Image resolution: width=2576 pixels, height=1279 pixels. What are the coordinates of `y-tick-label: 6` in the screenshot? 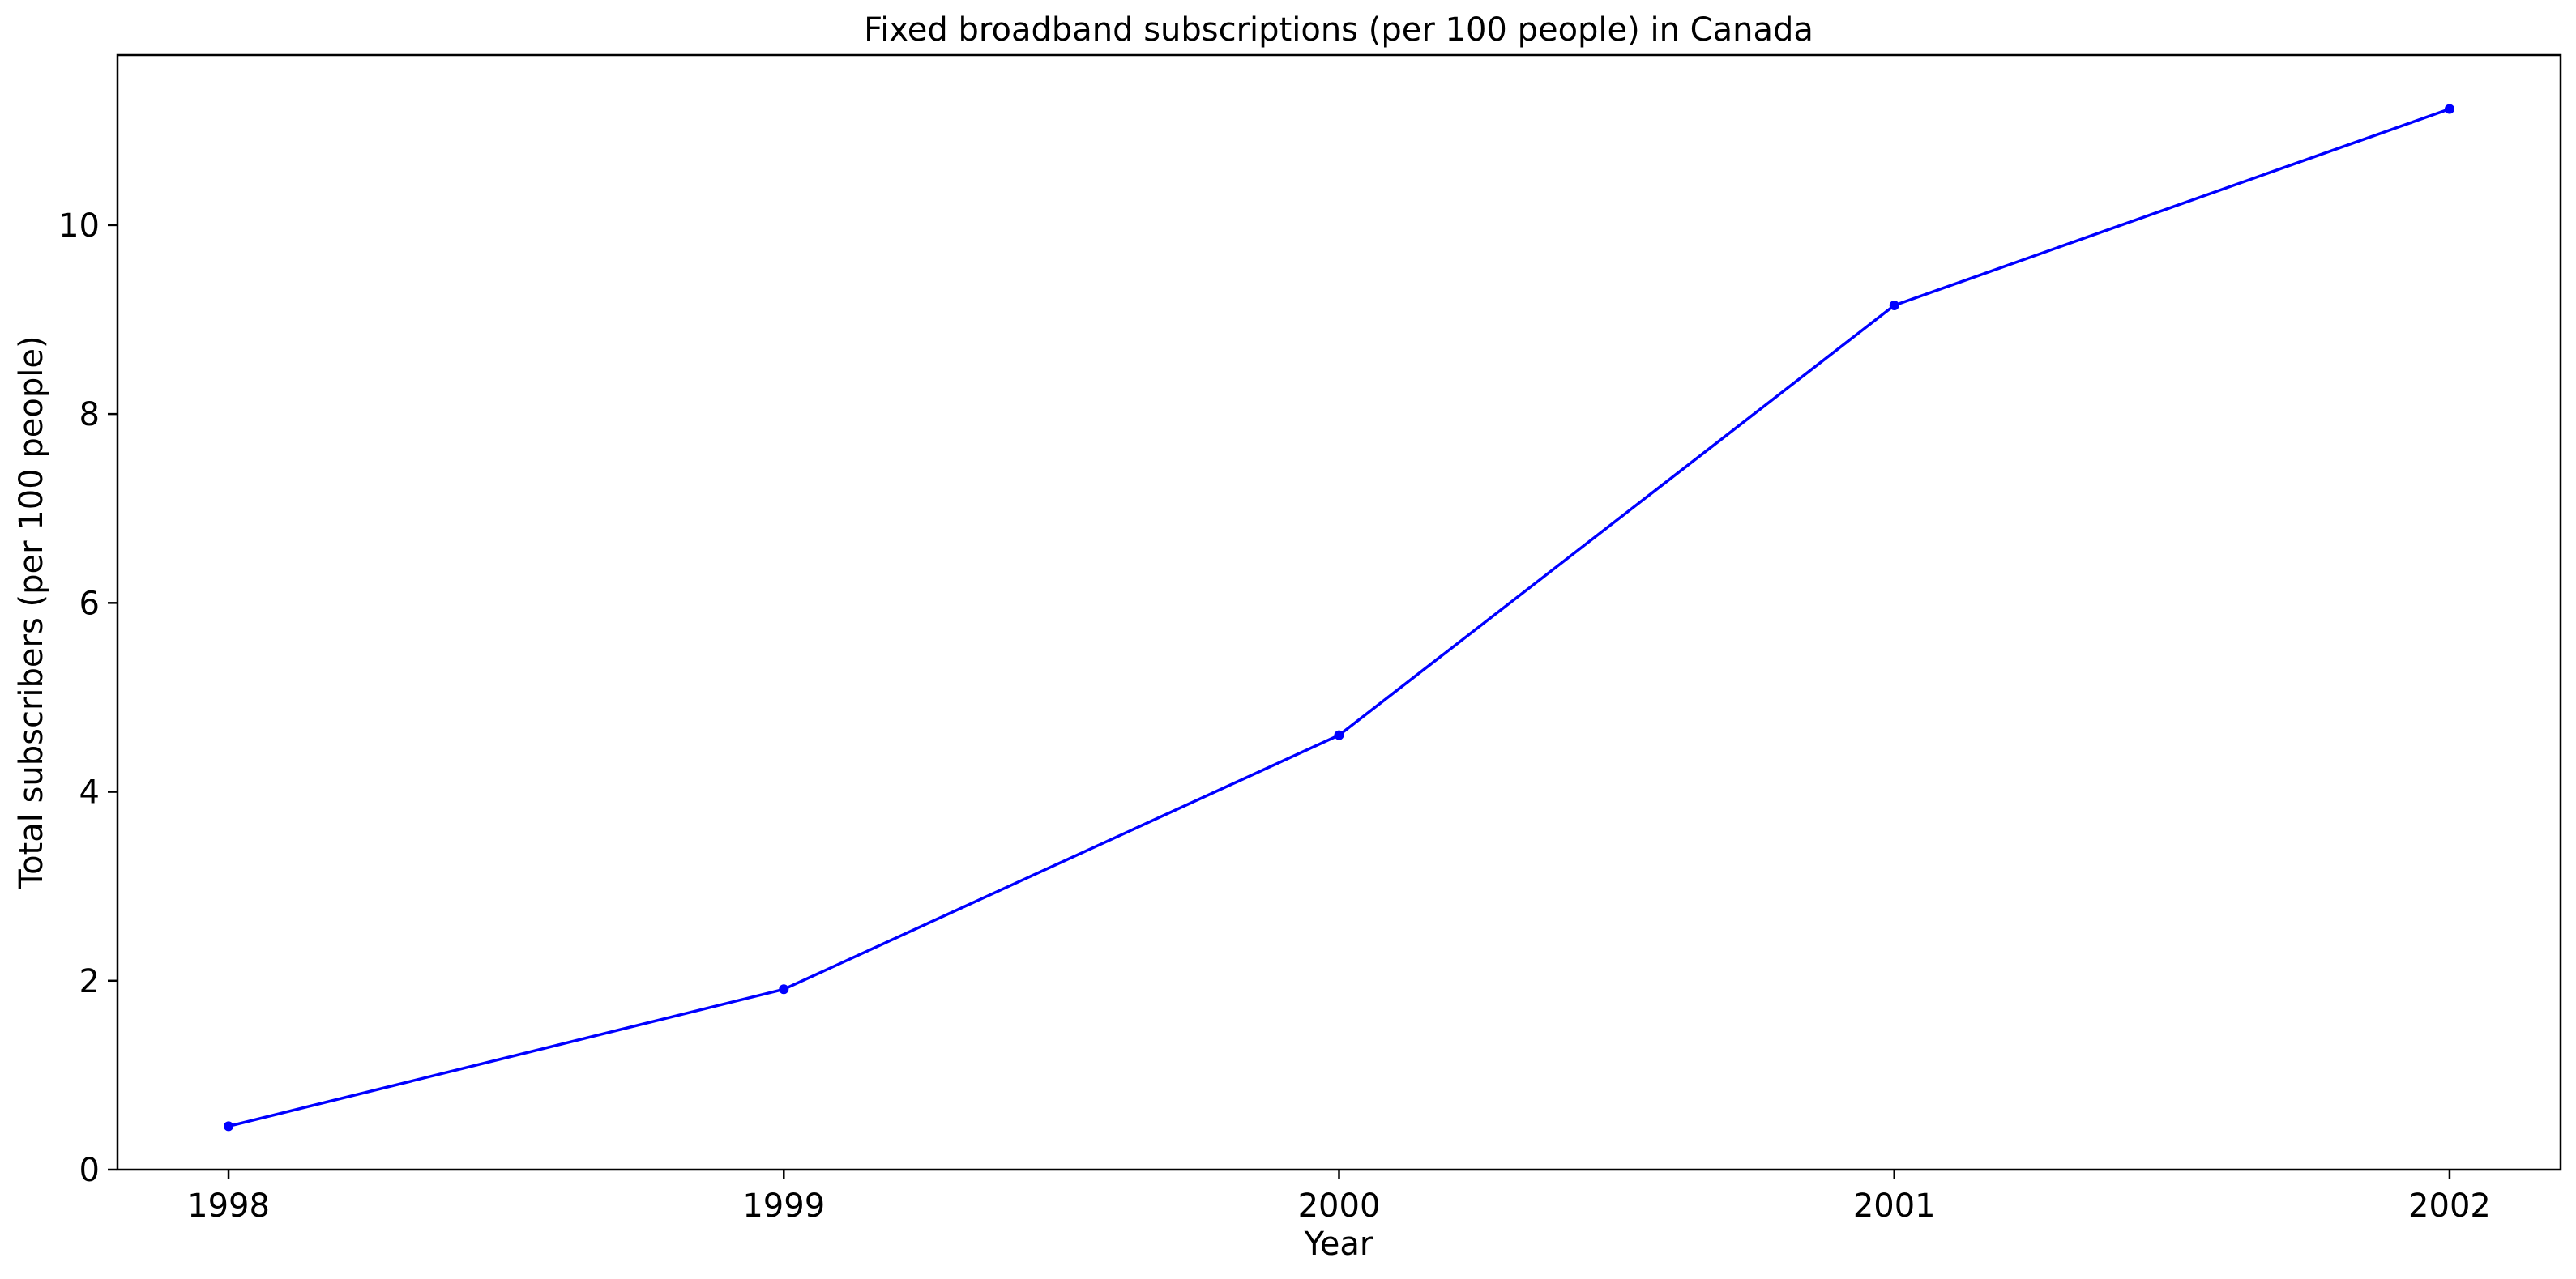 It's located at (89, 603).